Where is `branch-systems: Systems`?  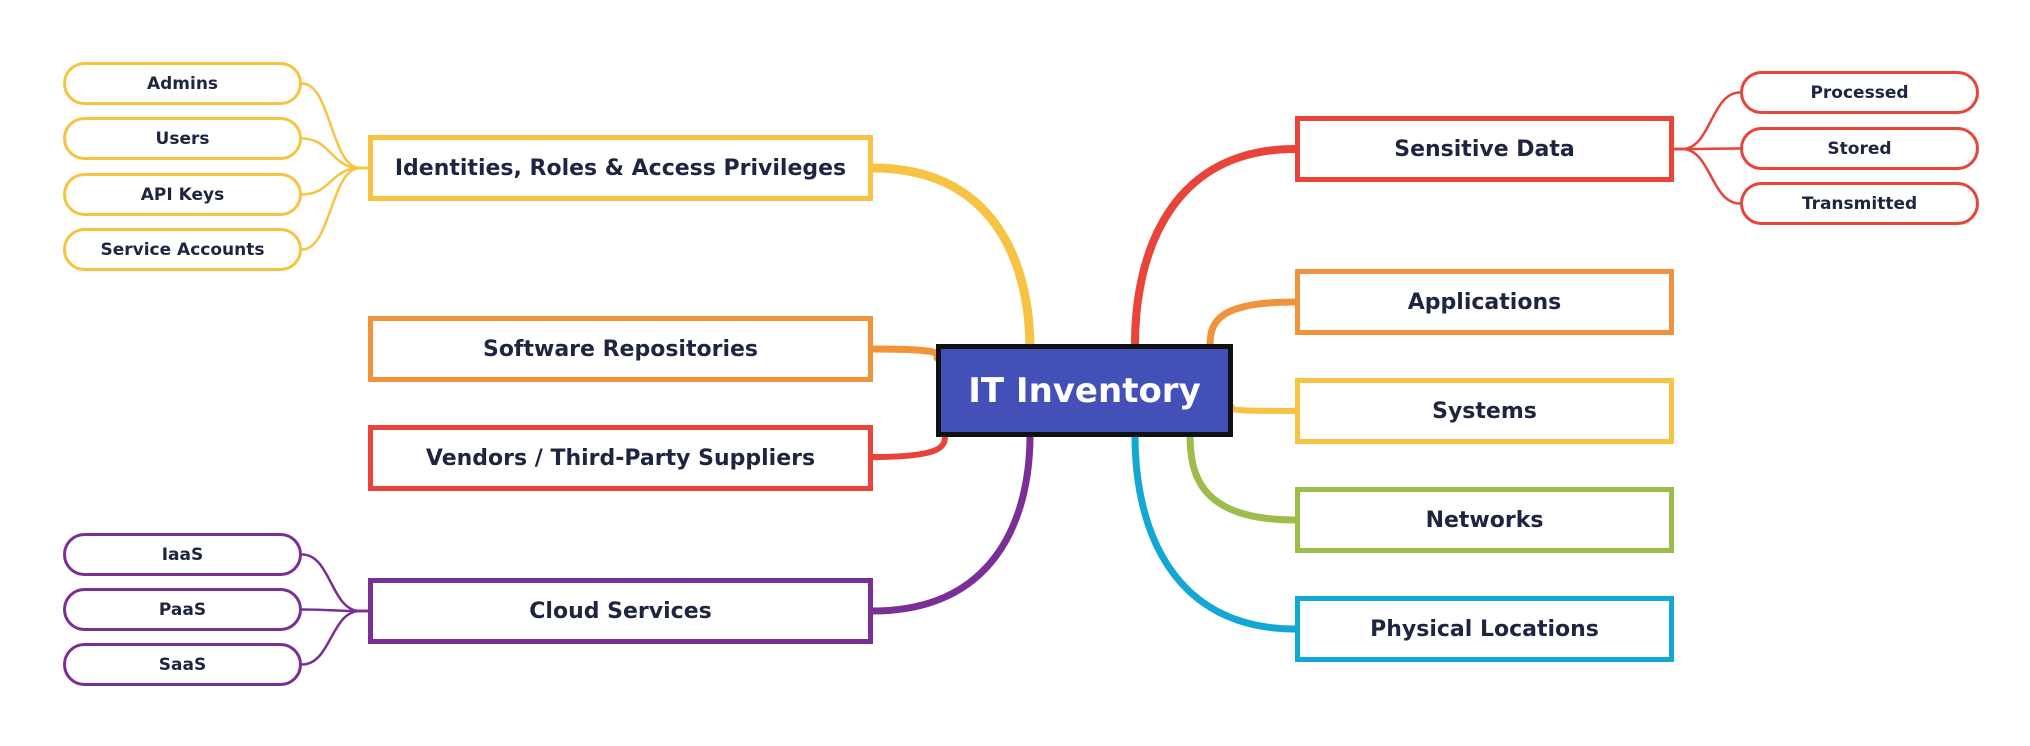
branch-systems: Systems is located at coordinates (1484, 411).